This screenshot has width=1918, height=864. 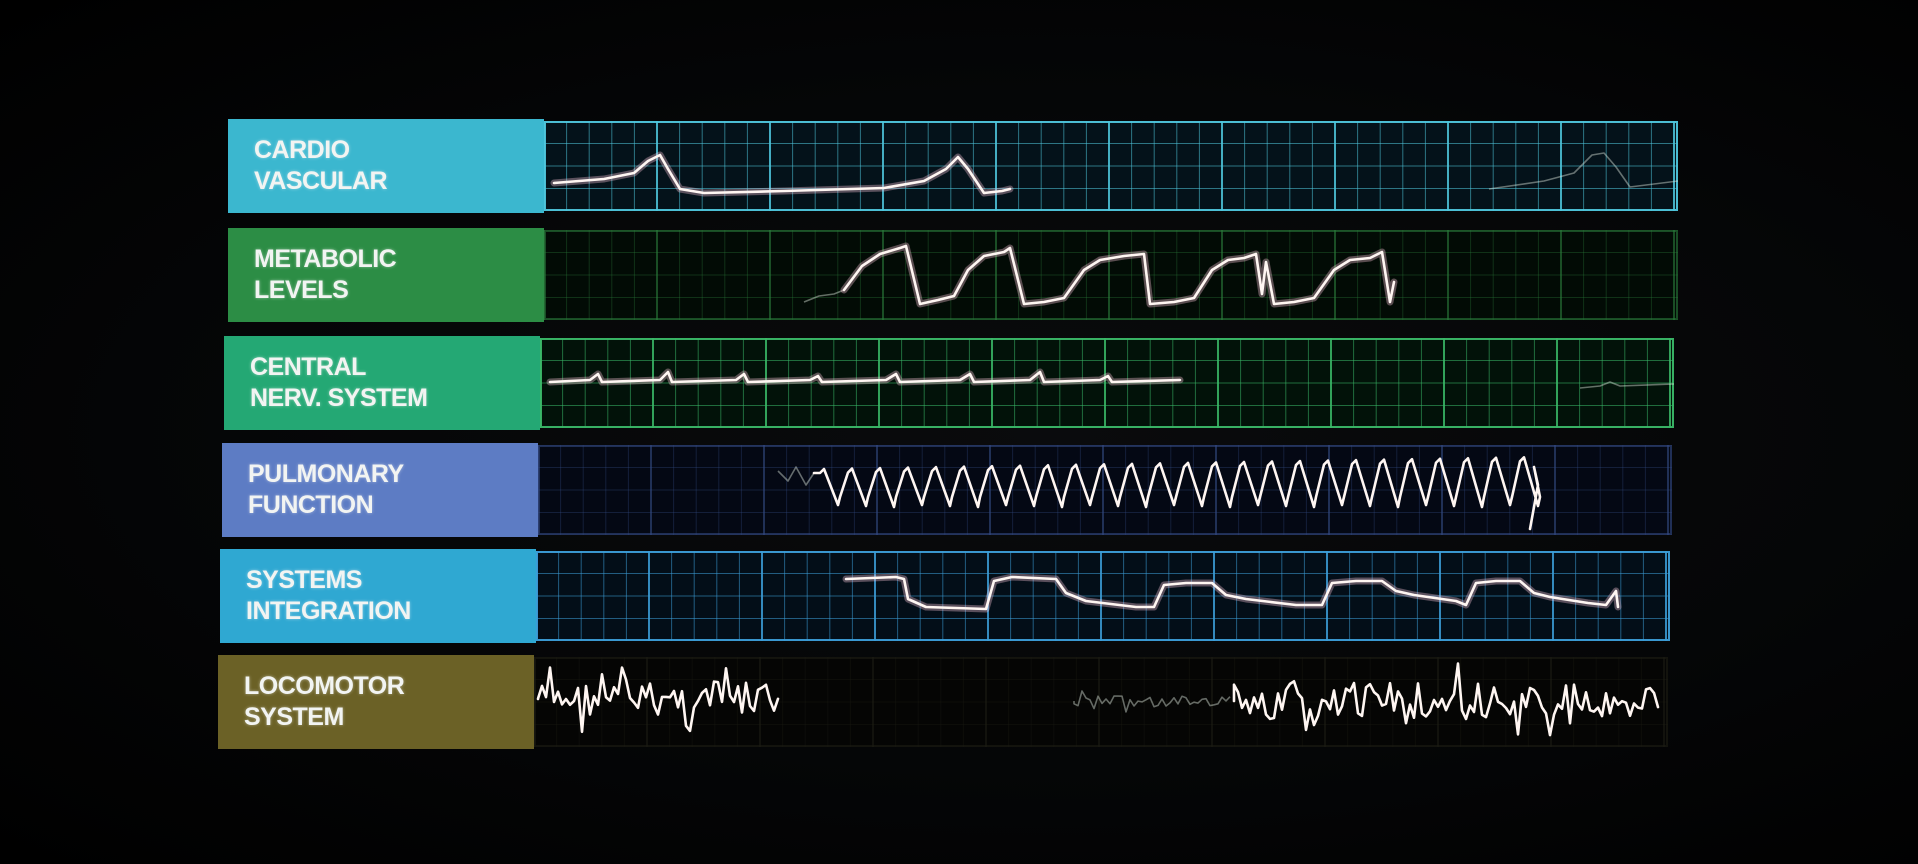 I want to click on waveform-cardio, so click(x=1111, y=166).